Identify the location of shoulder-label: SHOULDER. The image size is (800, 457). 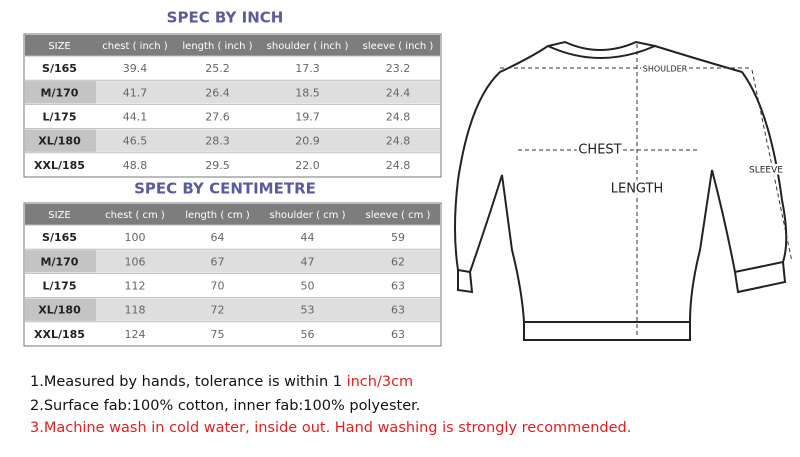
(665, 69).